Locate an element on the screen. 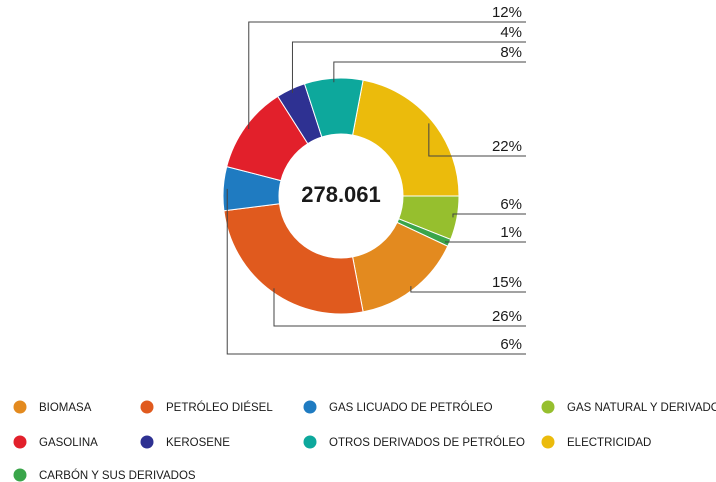 The image size is (716, 482). value-label: 26% is located at coordinates (507, 316).